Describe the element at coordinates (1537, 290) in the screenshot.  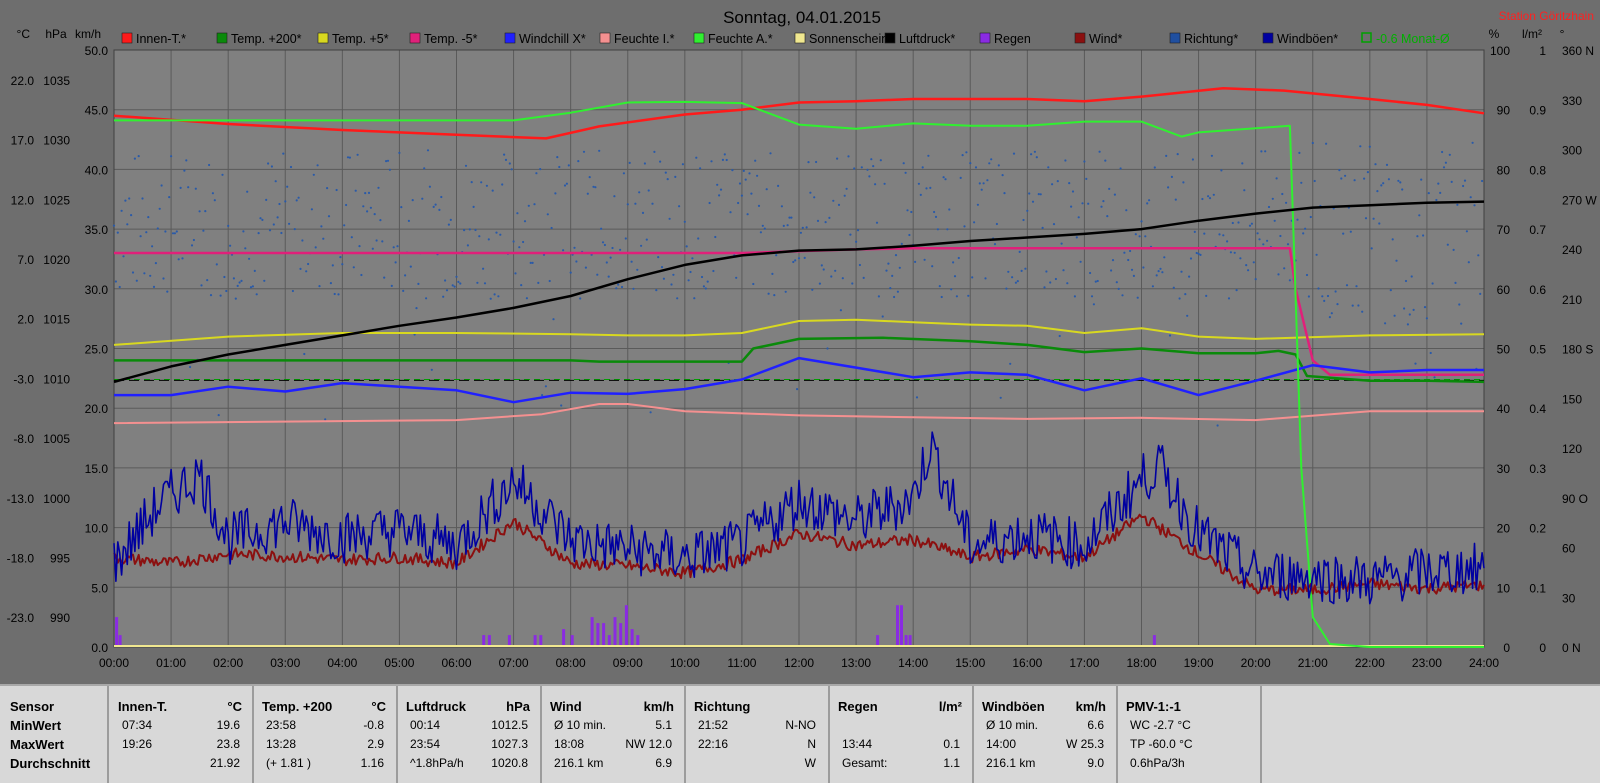
I see `rain-tick-label: 0.6` at that location.